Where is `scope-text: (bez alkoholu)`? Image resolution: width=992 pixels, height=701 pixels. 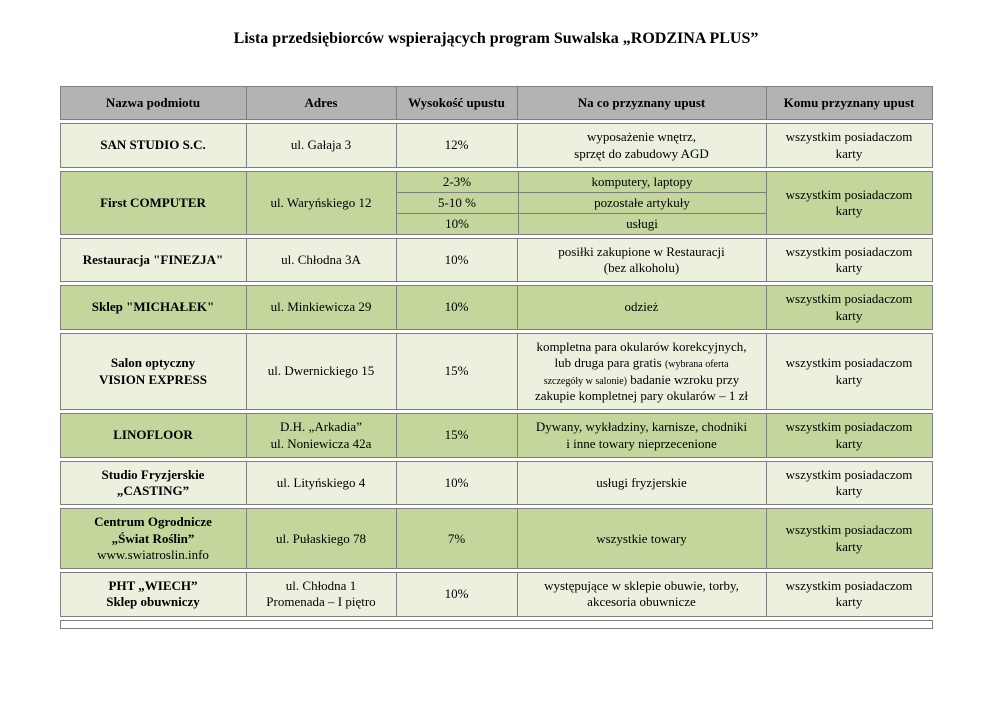 scope-text: (bez alkoholu) is located at coordinates (641, 267).